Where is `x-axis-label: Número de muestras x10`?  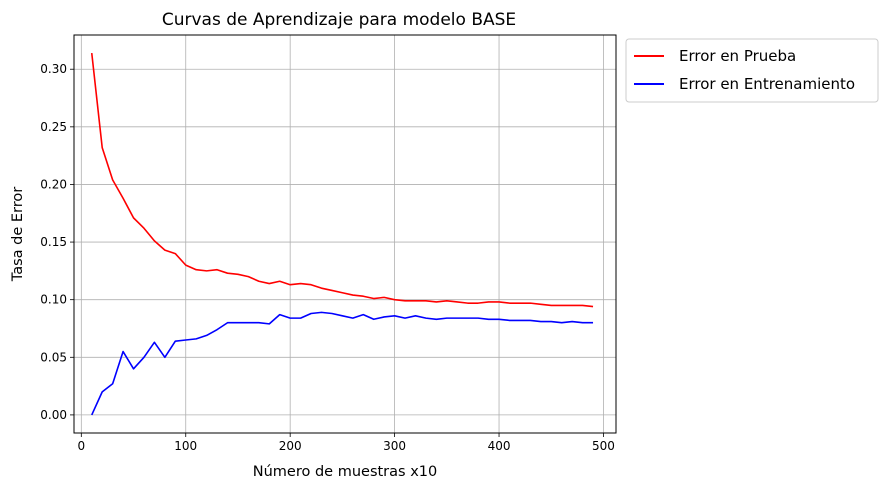
x-axis-label: Número de muestras x10 is located at coordinates (345, 472).